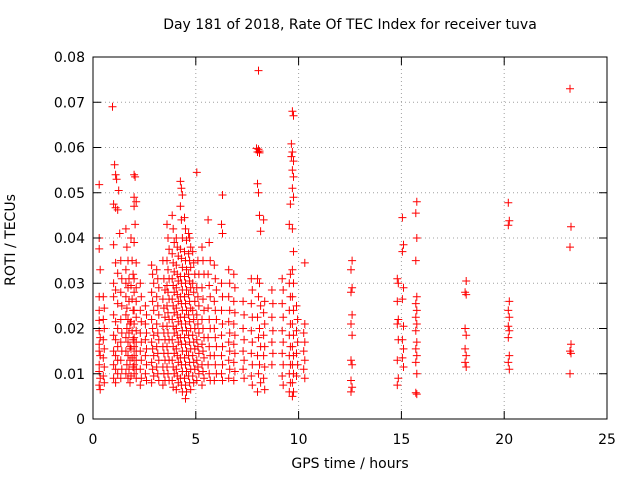  Describe the element at coordinates (69, 239) in the screenshot. I see `y-tick-label: 0.04` at that location.